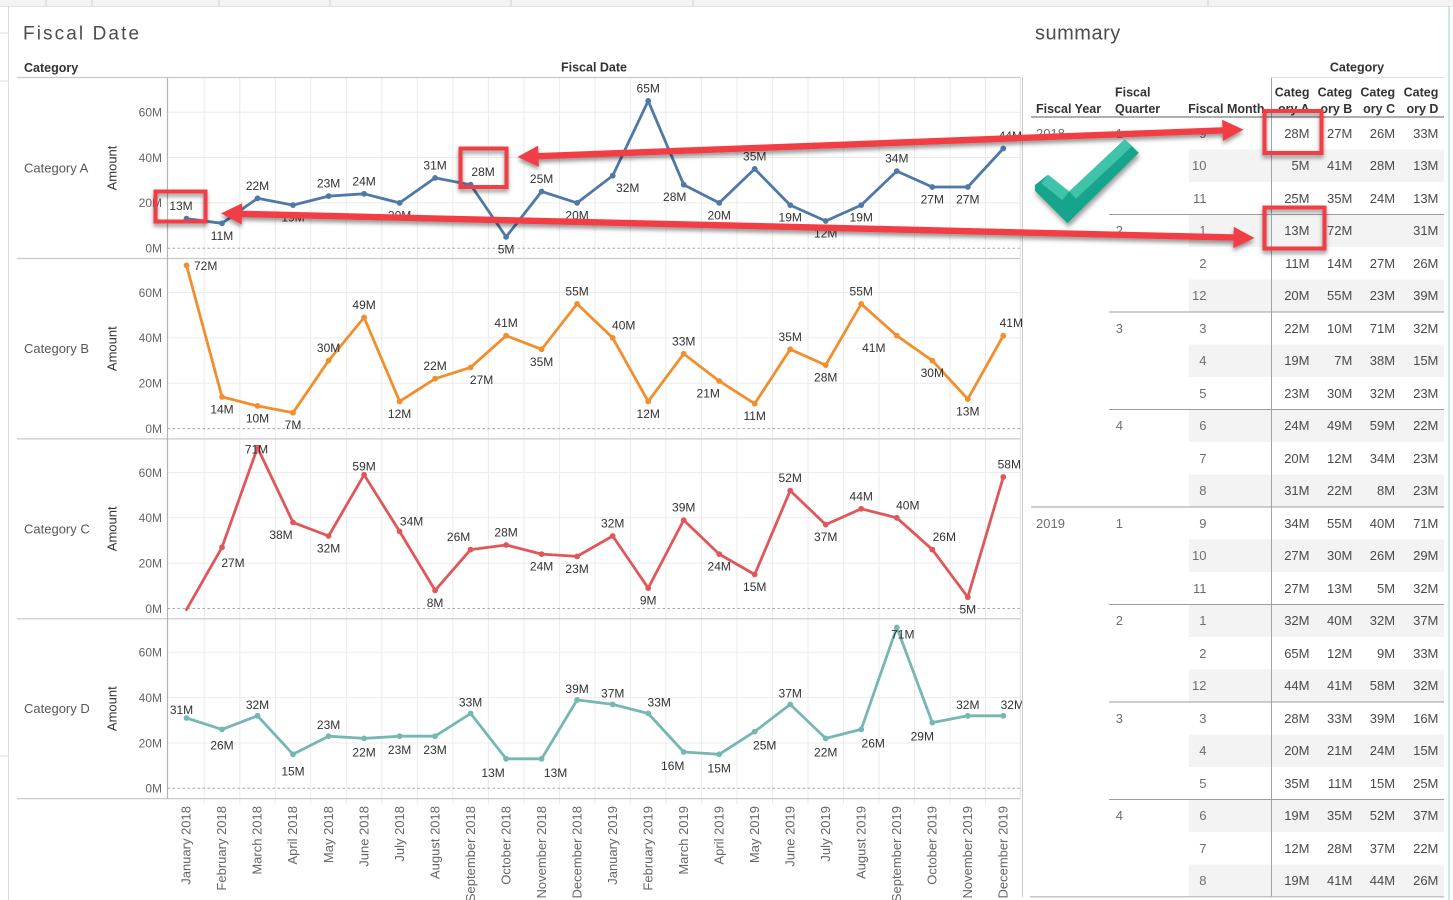 This screenshot has height=900, width=1453. What do you see at coordinates (860, 842) in the screenshot?
I see `svg-text: August 2019` at bounding box center [860, 842].